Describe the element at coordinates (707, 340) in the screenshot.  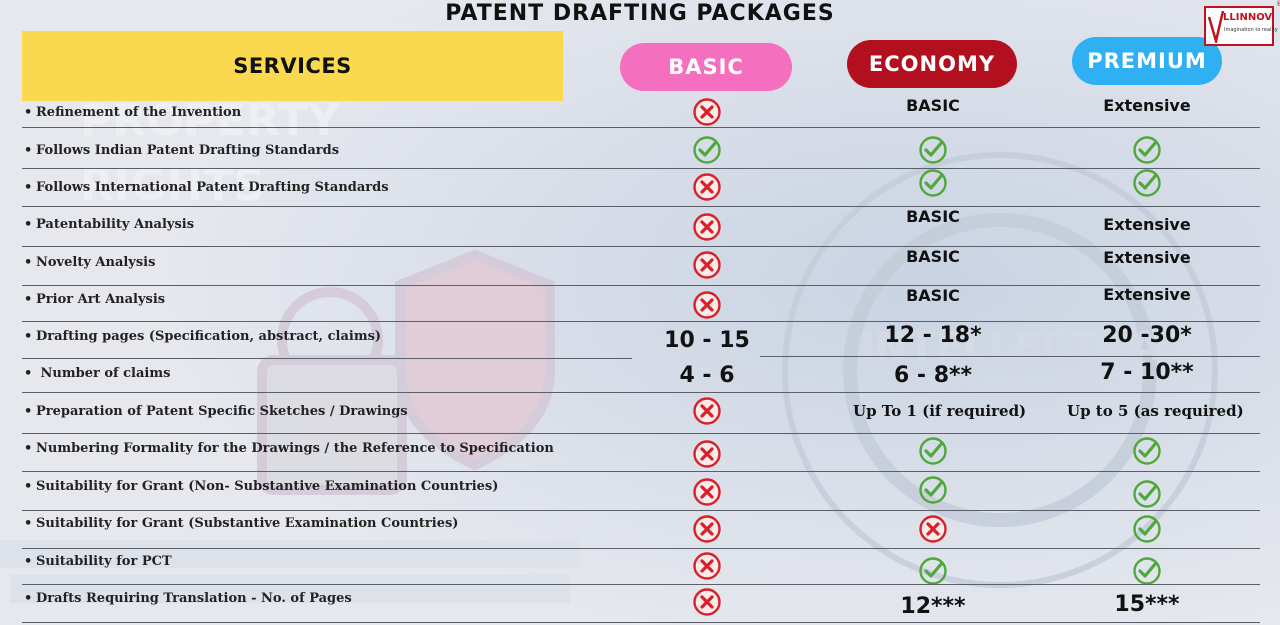
I see `basic-value: 10 - 15` at that location.